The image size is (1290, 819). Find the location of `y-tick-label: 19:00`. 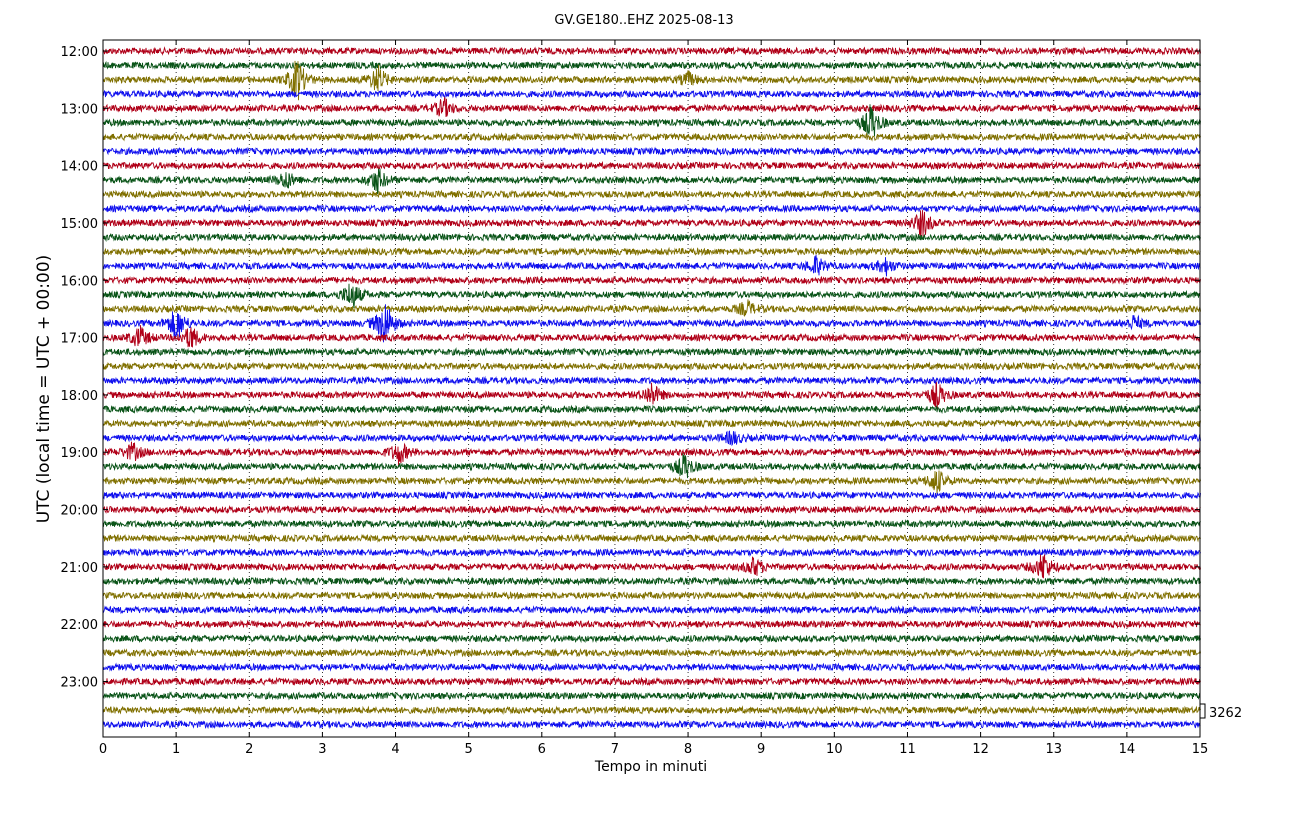

y-tick-label: 19:00 is located at coordinates (79, 453).